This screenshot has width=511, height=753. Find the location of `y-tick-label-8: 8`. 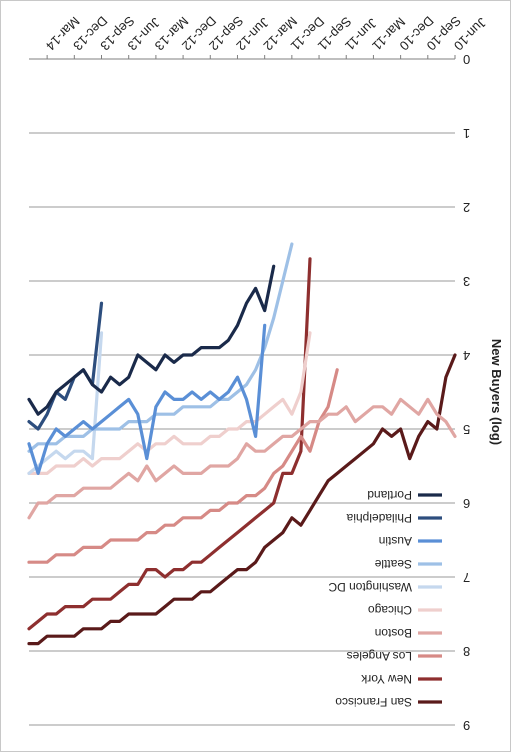

y-tick-label-8: 8 is located at coordinates (466, 651).